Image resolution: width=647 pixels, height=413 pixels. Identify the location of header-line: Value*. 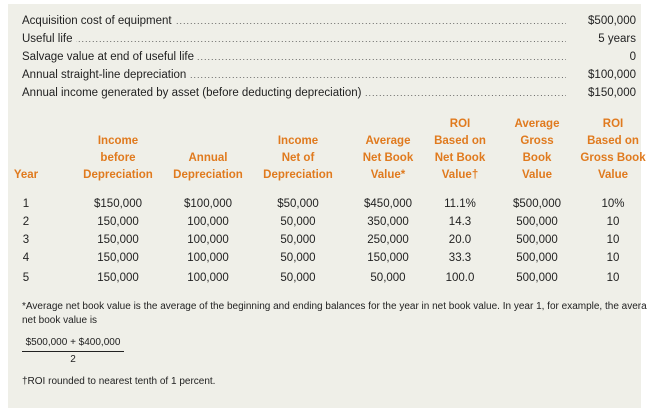
(388, 175).